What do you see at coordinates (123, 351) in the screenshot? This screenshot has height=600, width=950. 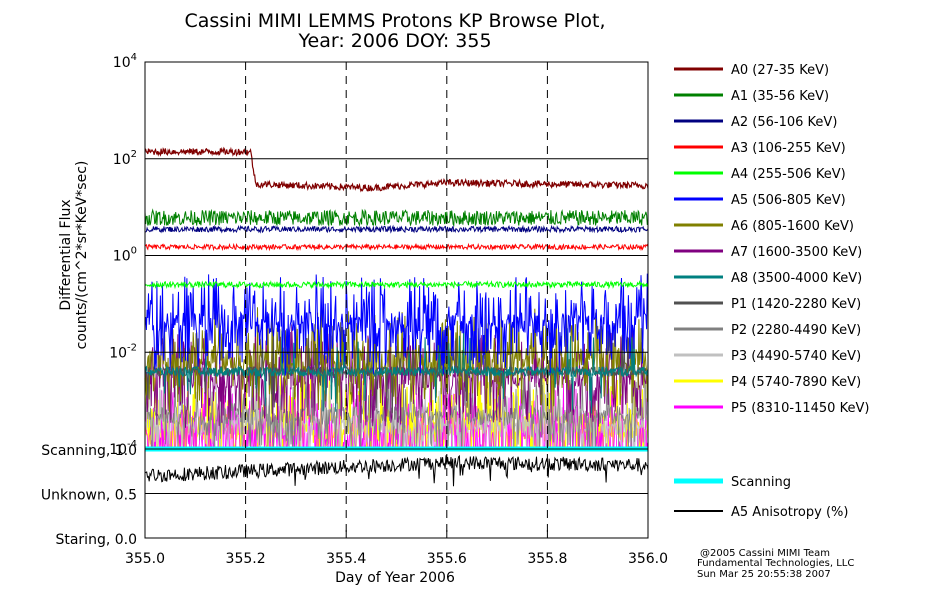 I see `y-tick-label: 10⁻²` at bounding box center [123, 351].